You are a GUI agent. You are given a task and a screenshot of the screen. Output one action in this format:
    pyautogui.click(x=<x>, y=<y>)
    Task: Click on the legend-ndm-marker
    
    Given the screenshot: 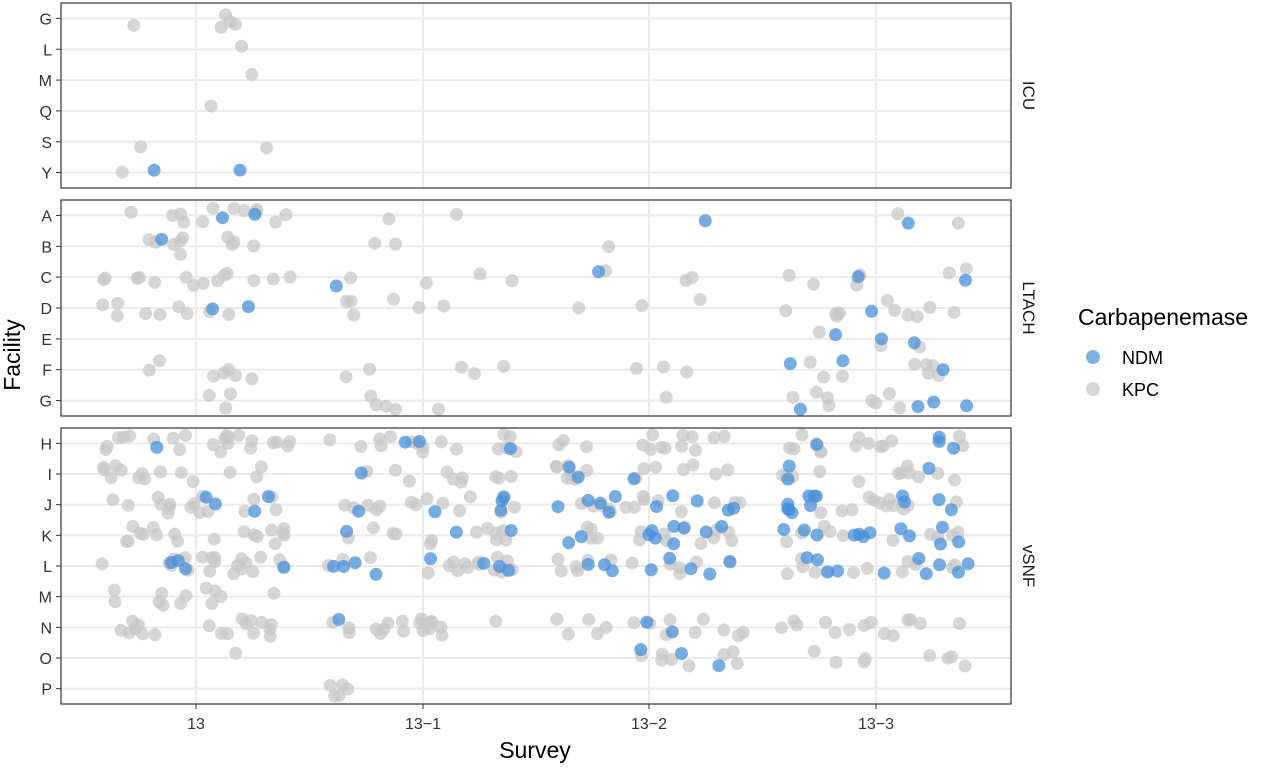 What is the action you would take?
    pyautogui.click(x=1093, y=357)
    